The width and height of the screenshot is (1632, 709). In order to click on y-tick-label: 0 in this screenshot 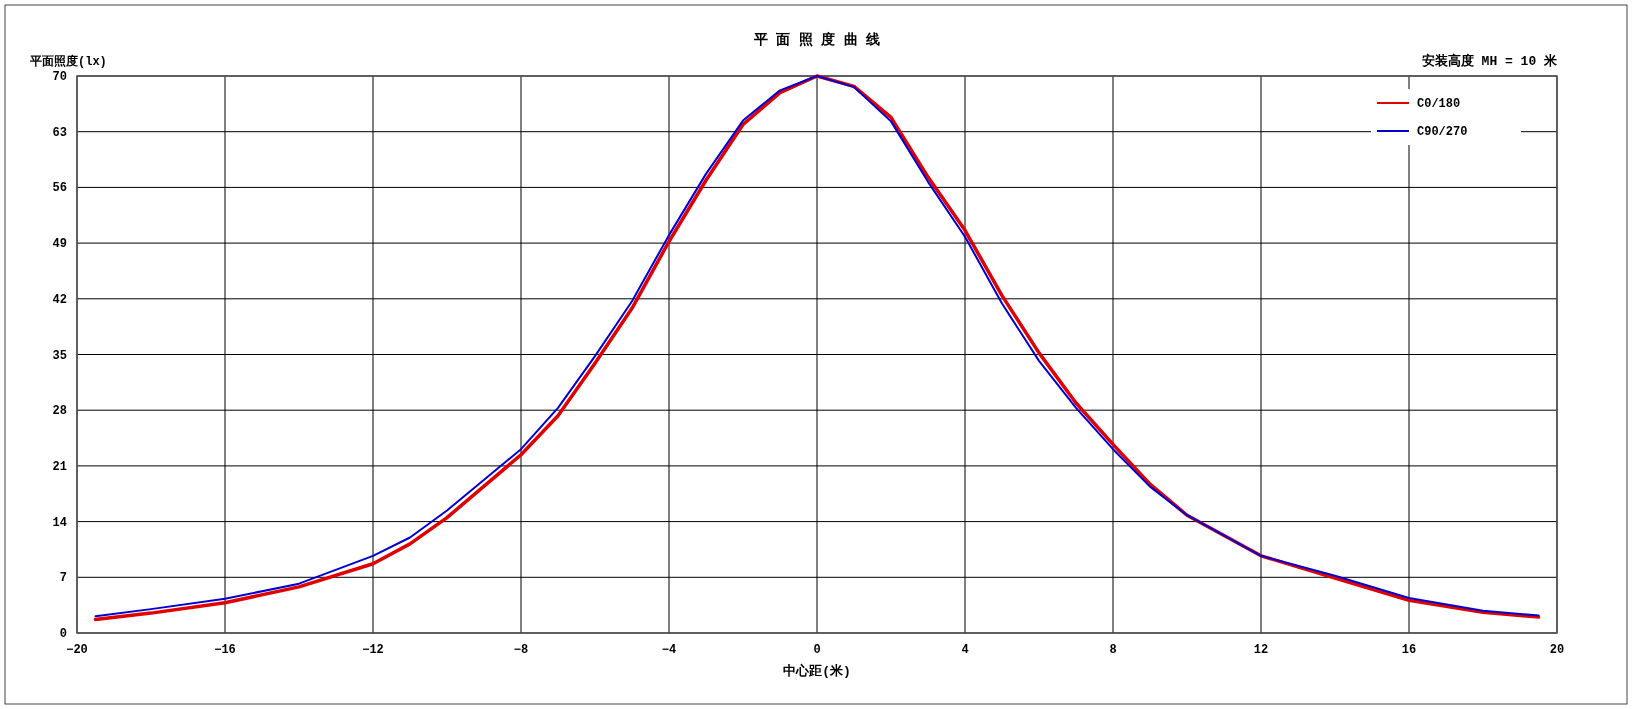, I will do `click(63, 634)`.